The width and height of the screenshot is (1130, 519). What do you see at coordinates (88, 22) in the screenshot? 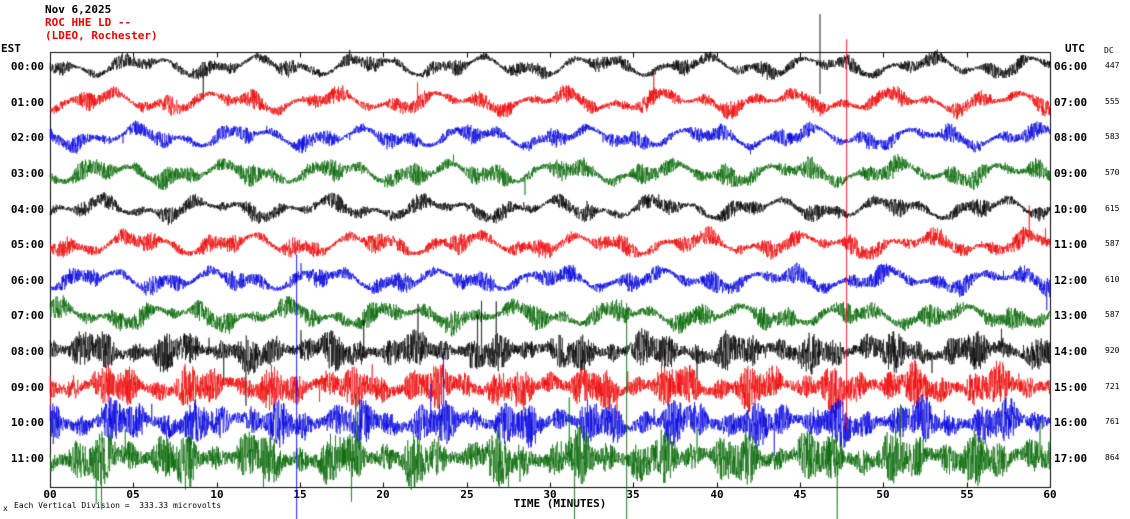
I see `station-id: ROC HHE LD --` at bounding box center [88, 22].